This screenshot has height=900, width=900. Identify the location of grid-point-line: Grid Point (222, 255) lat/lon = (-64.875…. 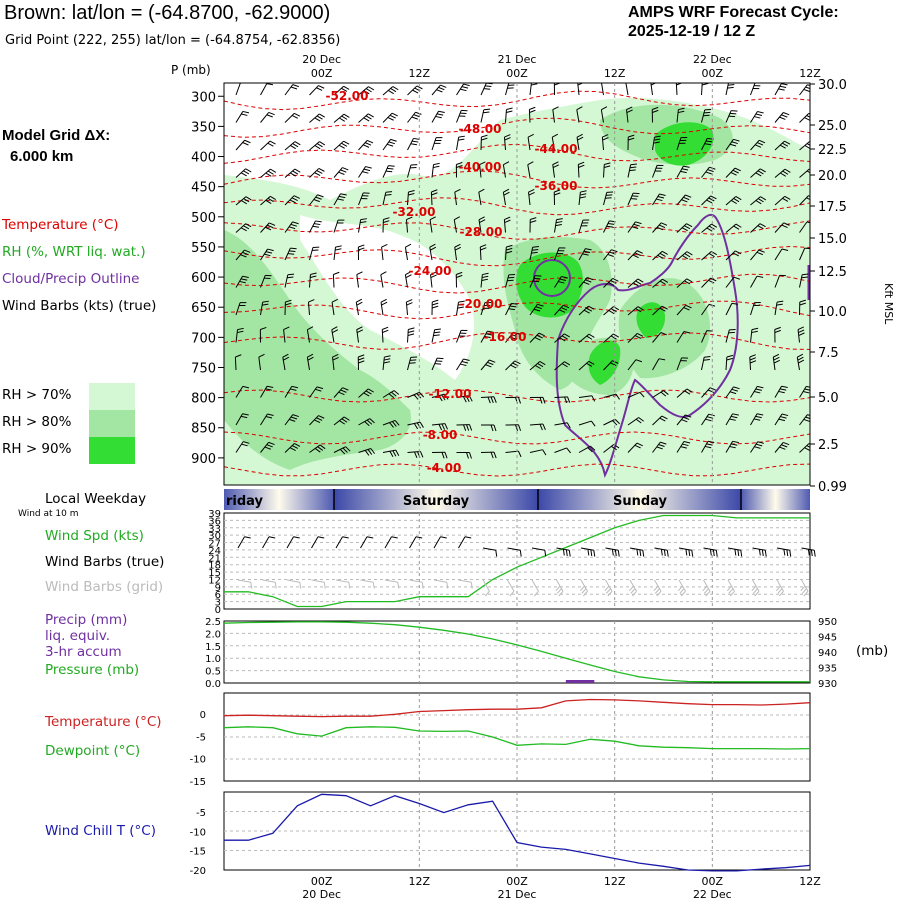
(173, 40).